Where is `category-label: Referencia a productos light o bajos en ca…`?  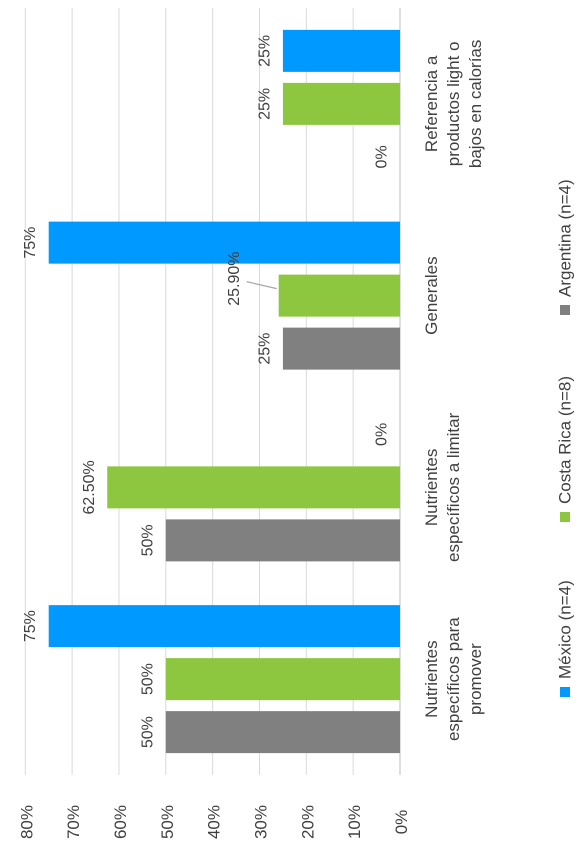 category-label: Referencia a productos light o bajos en ca… is located at coordinates (453, 104).